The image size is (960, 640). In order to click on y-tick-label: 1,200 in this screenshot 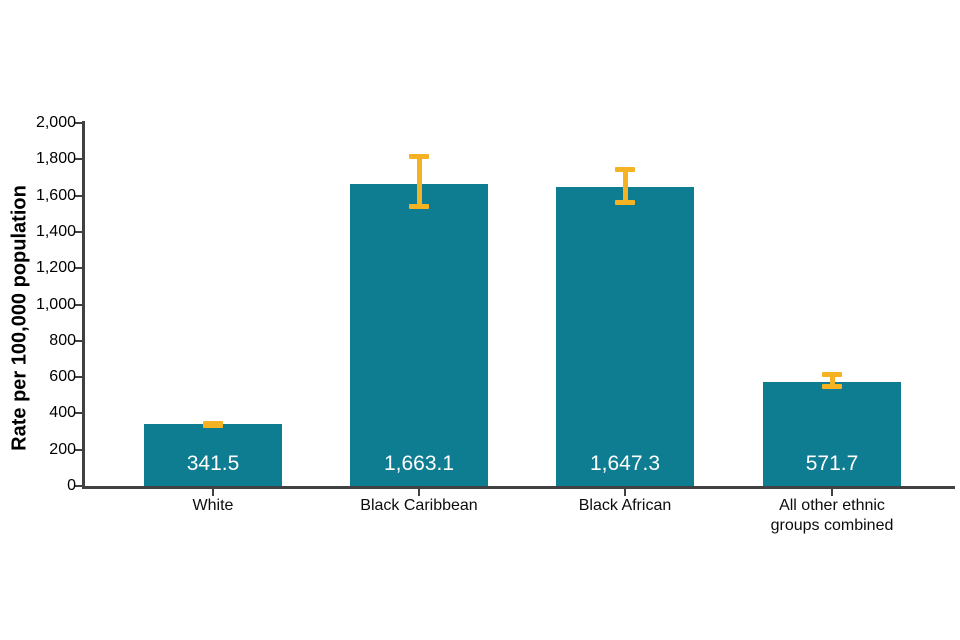, I will do `click(55, 268)`.